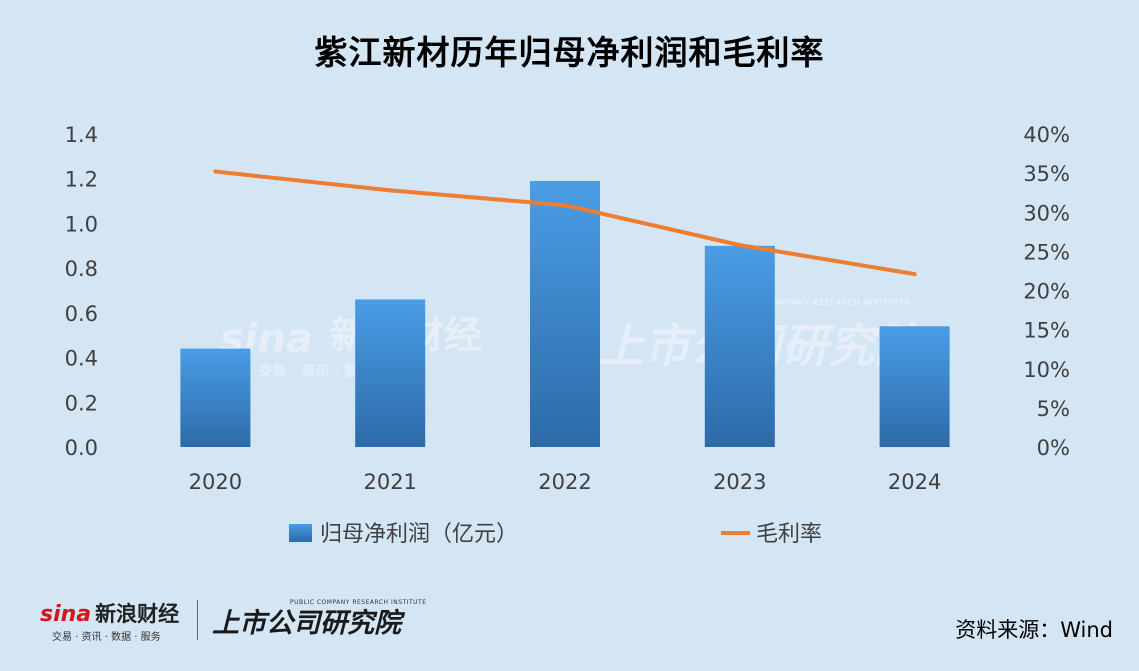  What do you see at coordinates (914, 274) in the screenshot?
I see `line-point-2024` at bounding box center [914, 274].